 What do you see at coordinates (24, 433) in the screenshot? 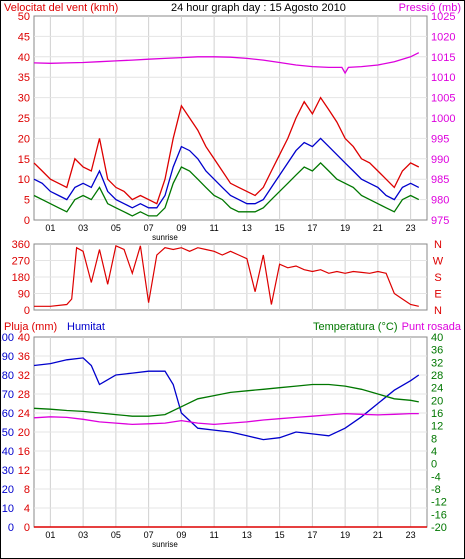
I see `rain-y-tick: 20` at bounding box center [24, 433].